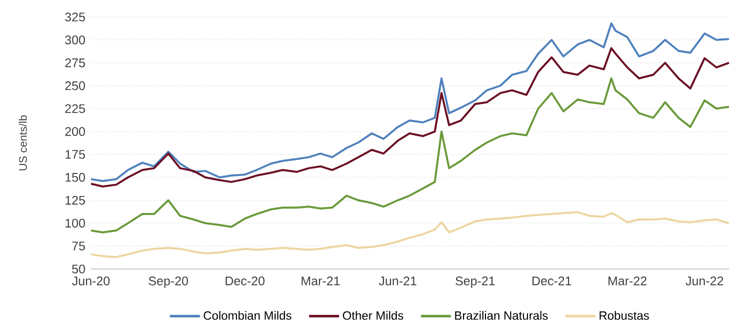 This screenshot has width=744, height=331. I want to click on legend-label: Brazilian Naturals, so click(501, 315).